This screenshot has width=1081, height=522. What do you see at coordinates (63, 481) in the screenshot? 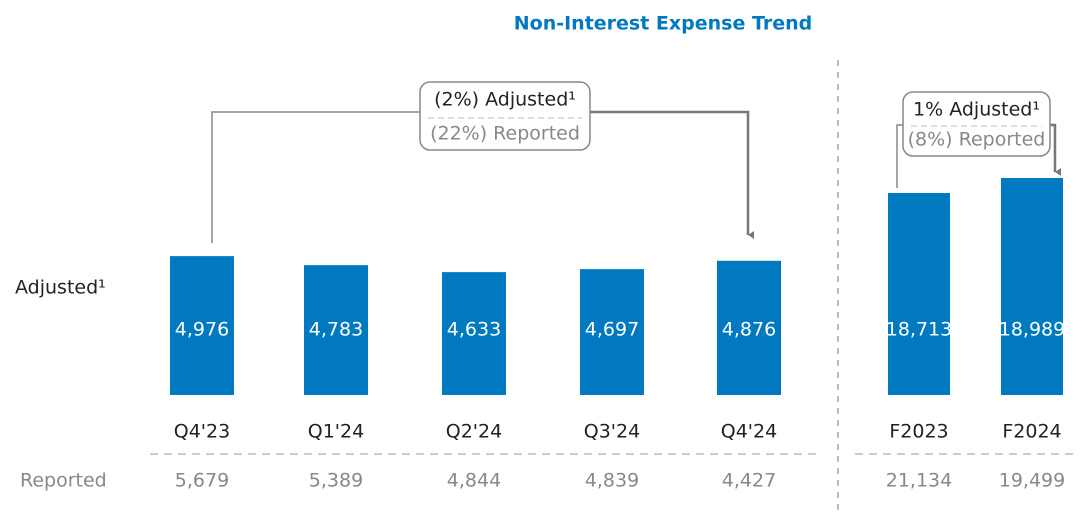
I see `row-label: Reported` at bounding box center [63, 481].